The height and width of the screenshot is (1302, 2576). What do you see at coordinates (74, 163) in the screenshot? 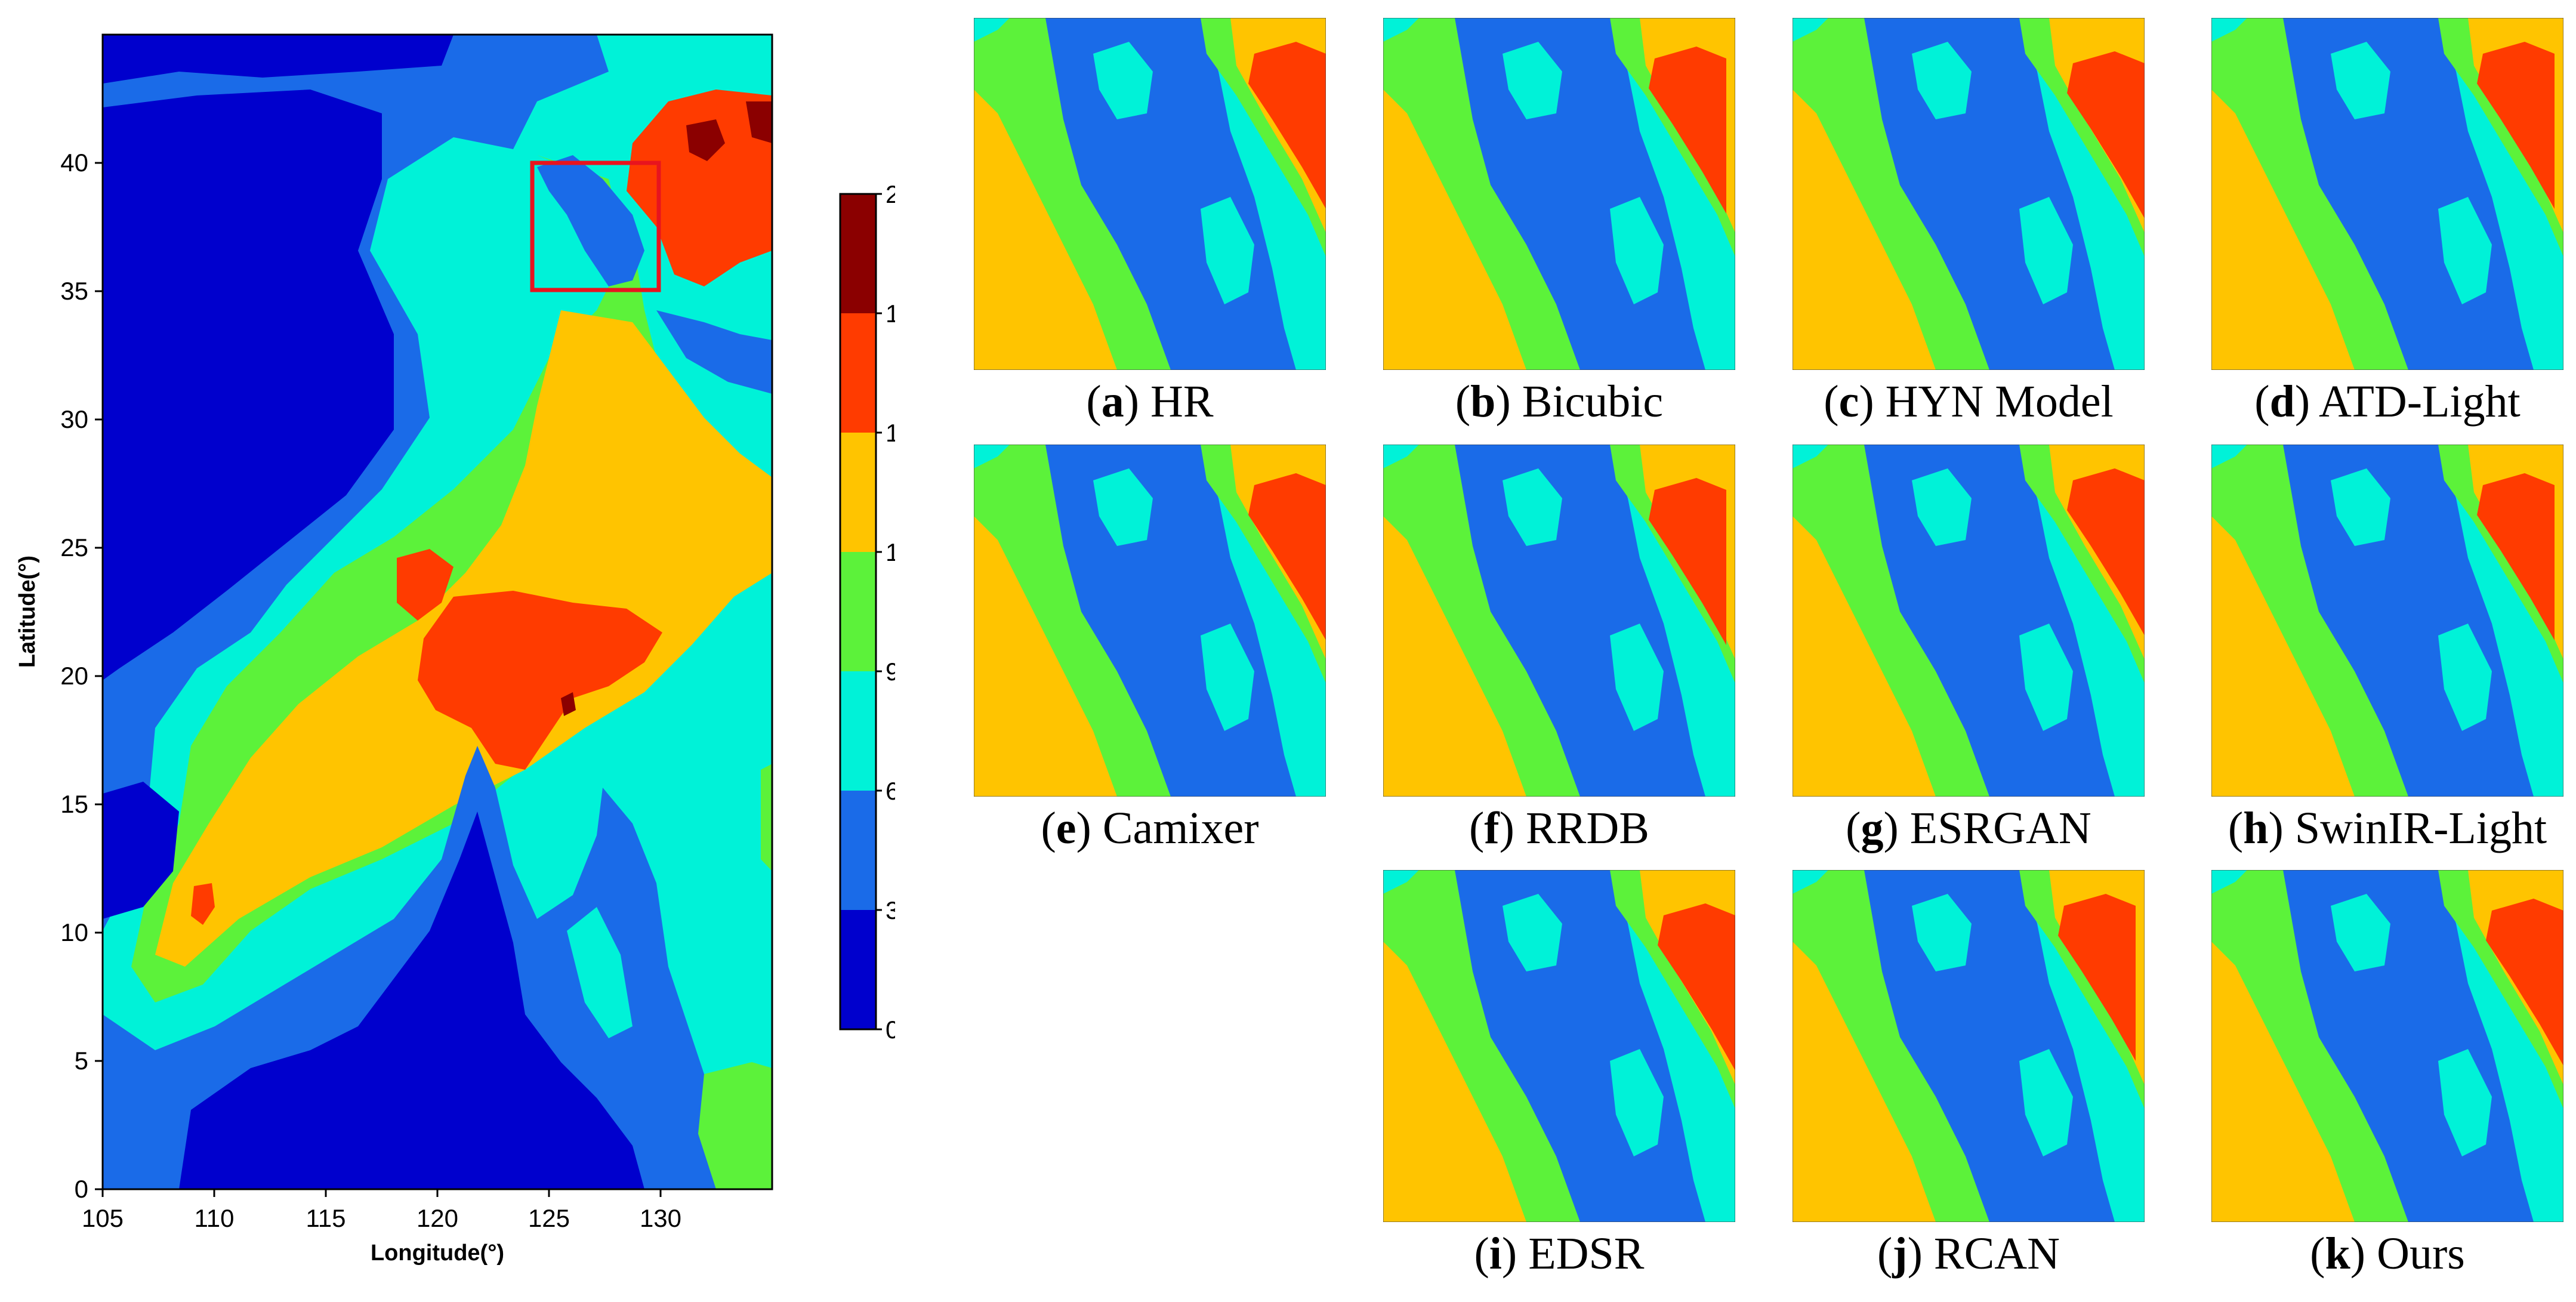
I see `y-tick-label: 40` at bounding box center [74, 163].